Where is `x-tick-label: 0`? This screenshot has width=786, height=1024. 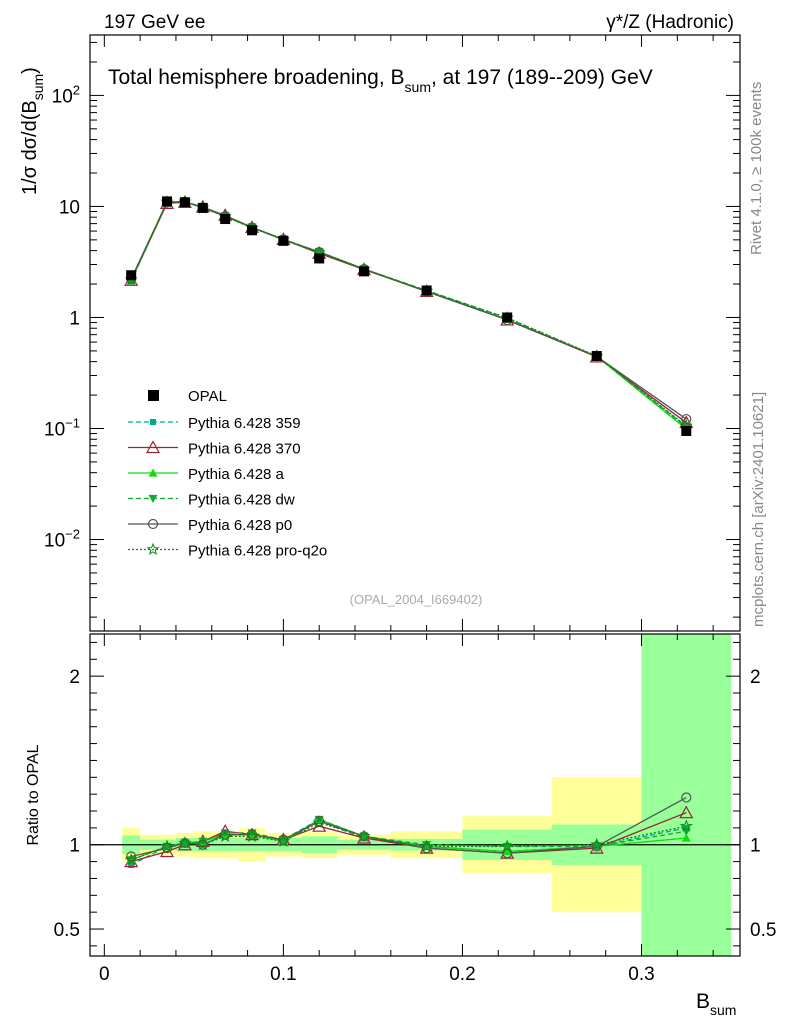 x-tick-label: 0 is located at coordinates (104, 974).